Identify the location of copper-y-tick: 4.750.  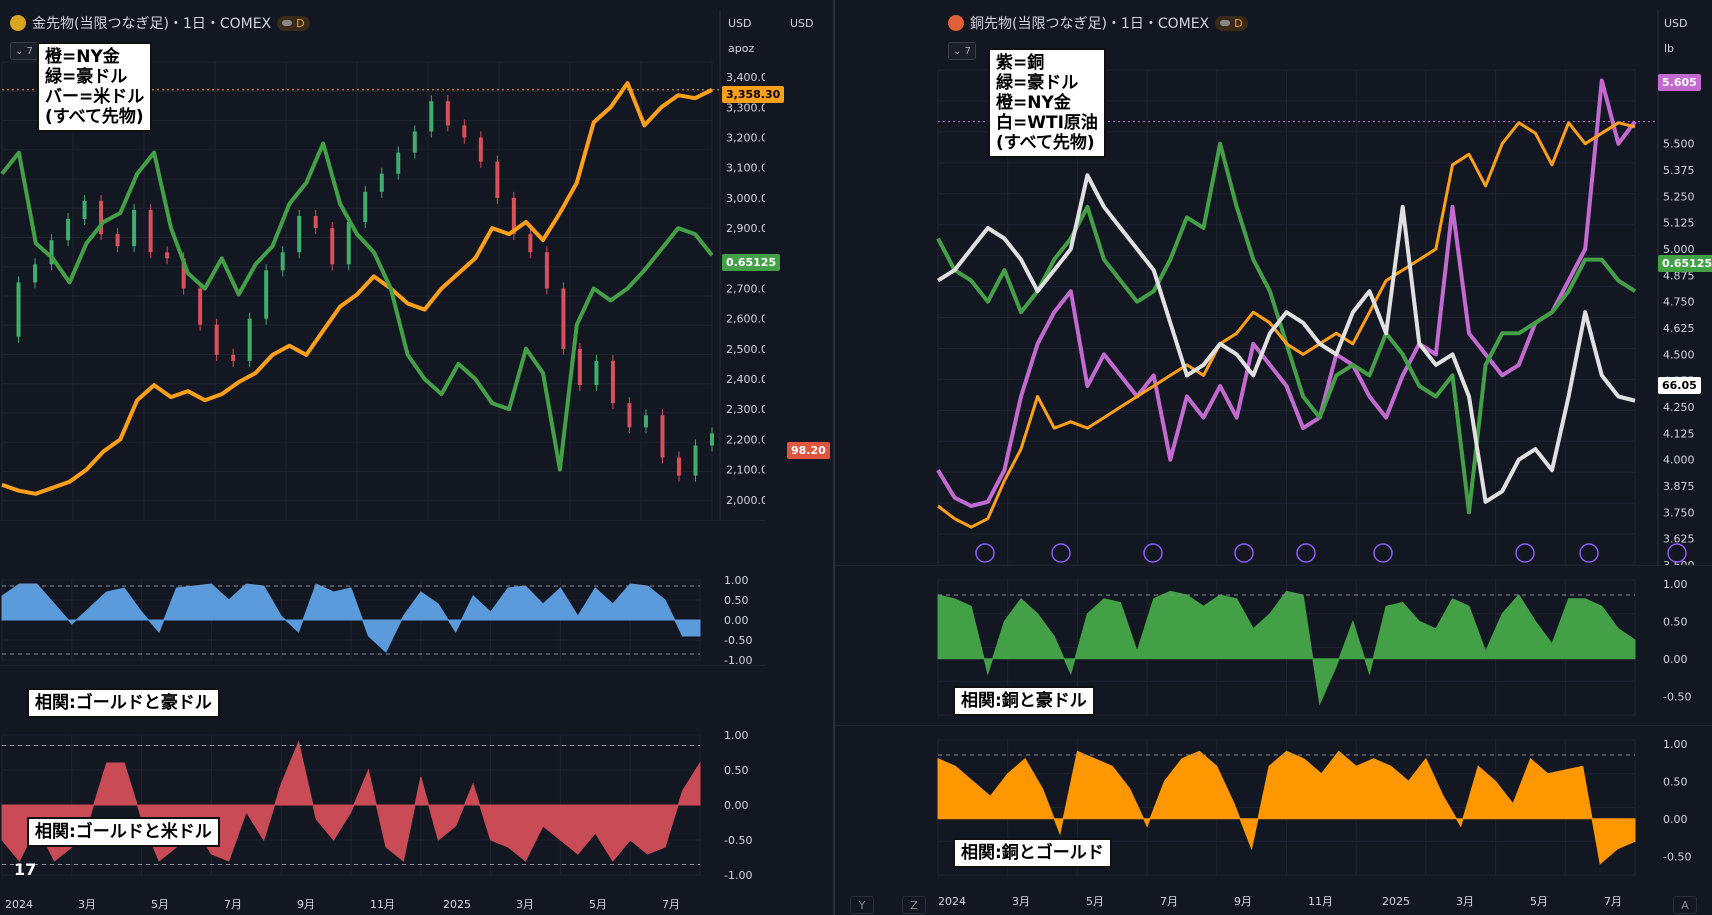
(1679, 302).